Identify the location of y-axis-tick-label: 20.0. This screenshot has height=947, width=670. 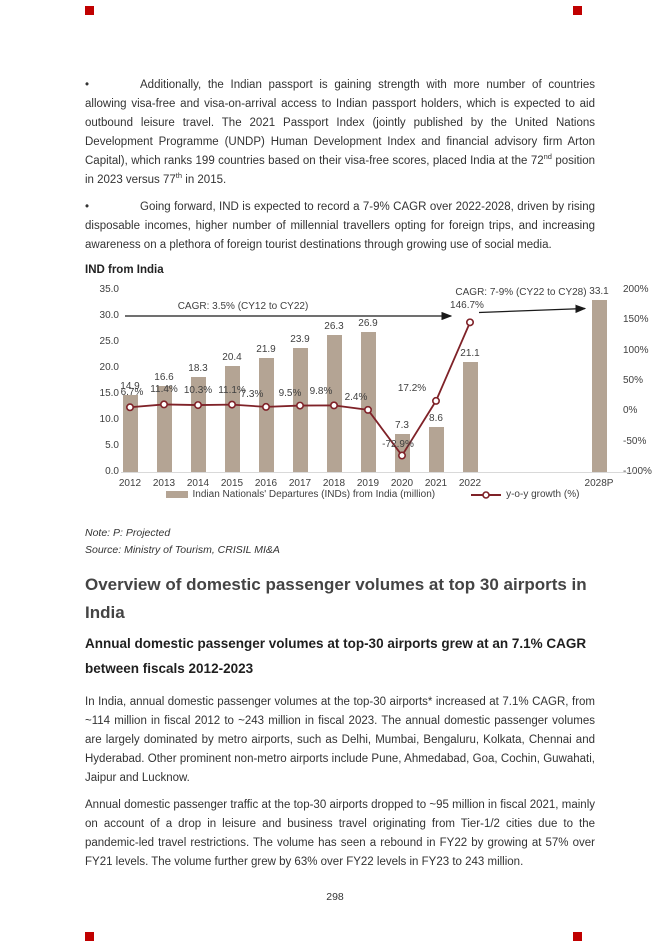
(109, 367).